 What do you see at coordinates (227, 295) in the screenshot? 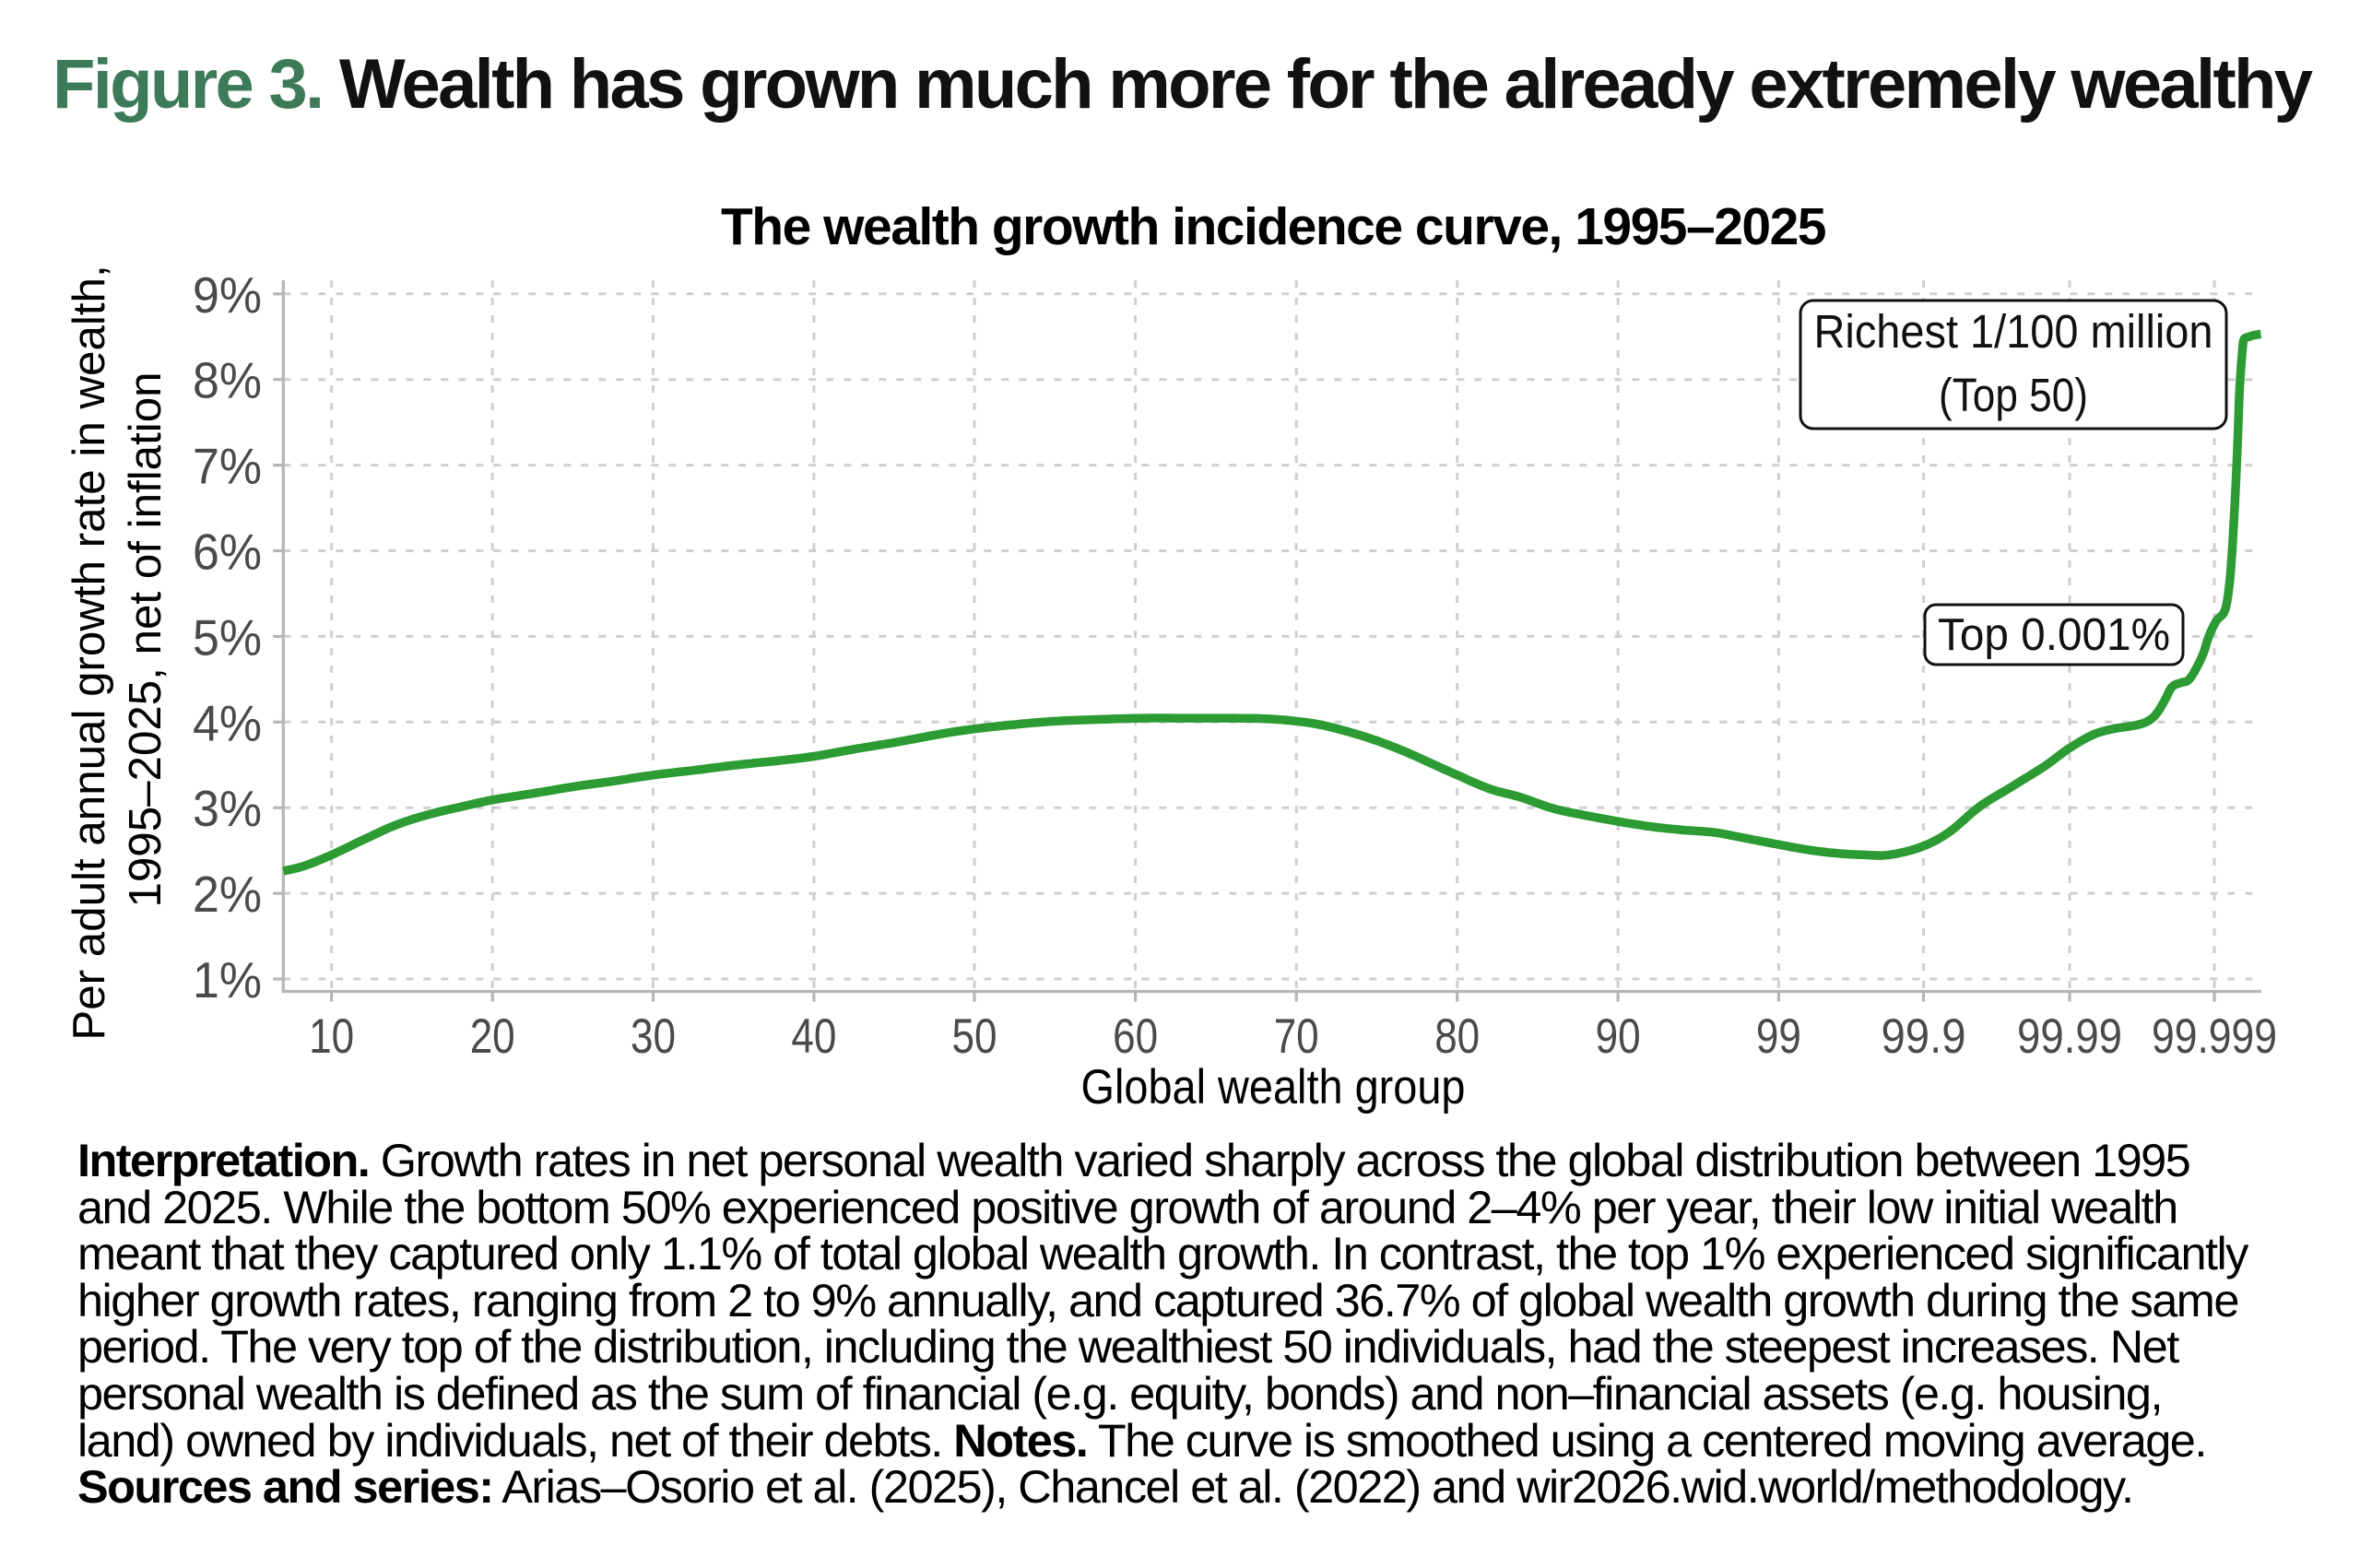
I see `svg-text: 9%` at bounding box center [227, 295].